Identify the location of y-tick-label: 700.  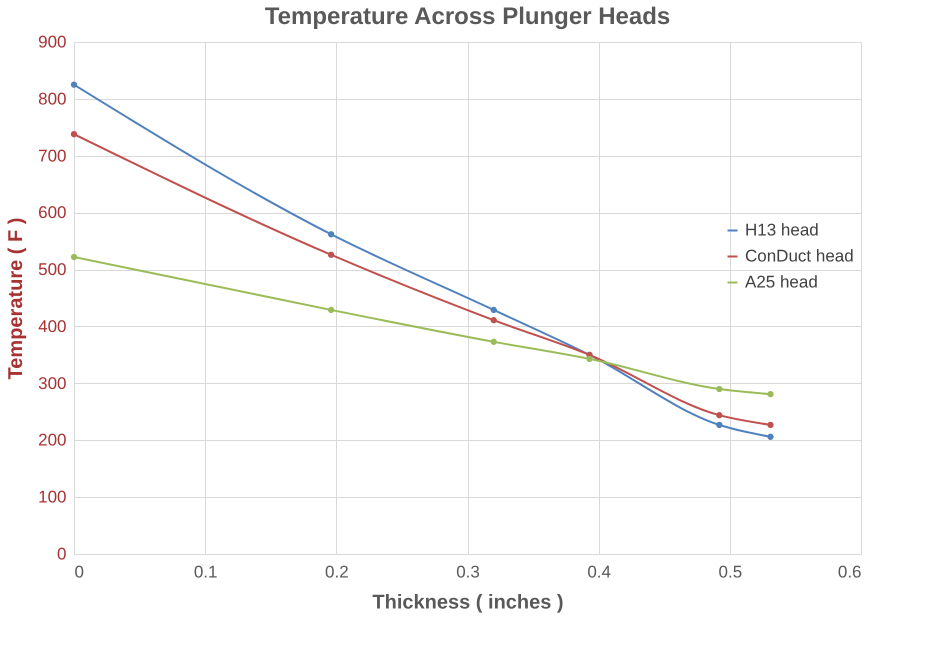
(52, 156).